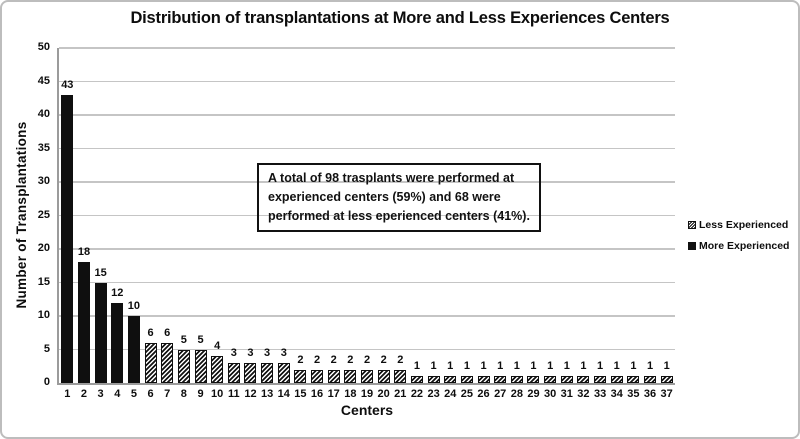  I want to click on bar-value-label: 43, so click(67, 84).